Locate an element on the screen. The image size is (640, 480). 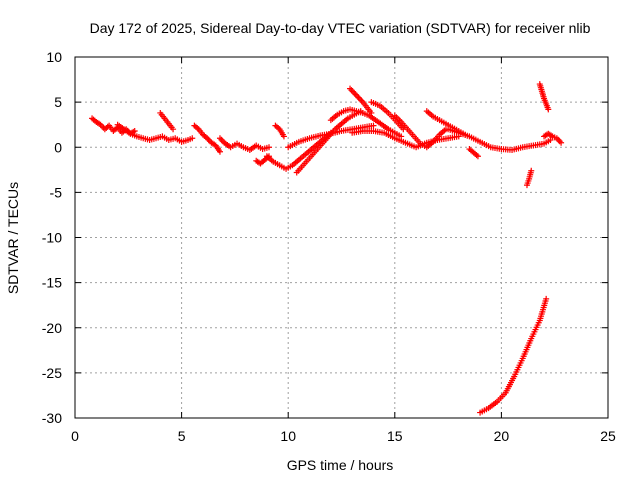
y-tick-label: -20 is located at coordinates (52, 328).